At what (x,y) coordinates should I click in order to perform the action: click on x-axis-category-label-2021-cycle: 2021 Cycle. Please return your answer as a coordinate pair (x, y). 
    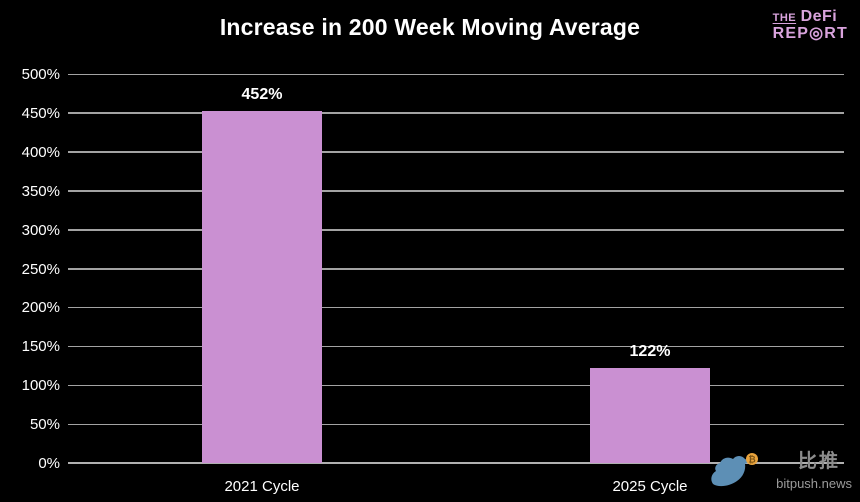
    Looking at the image, I should click on (262, 486).